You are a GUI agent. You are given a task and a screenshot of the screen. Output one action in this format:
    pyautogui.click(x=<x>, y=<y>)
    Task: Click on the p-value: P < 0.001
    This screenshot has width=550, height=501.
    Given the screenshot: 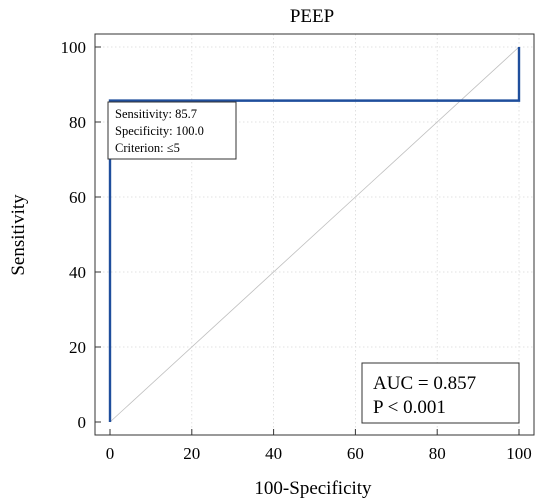 What is the action you would take?
    pyautogui.click(x=409, y=407)
    